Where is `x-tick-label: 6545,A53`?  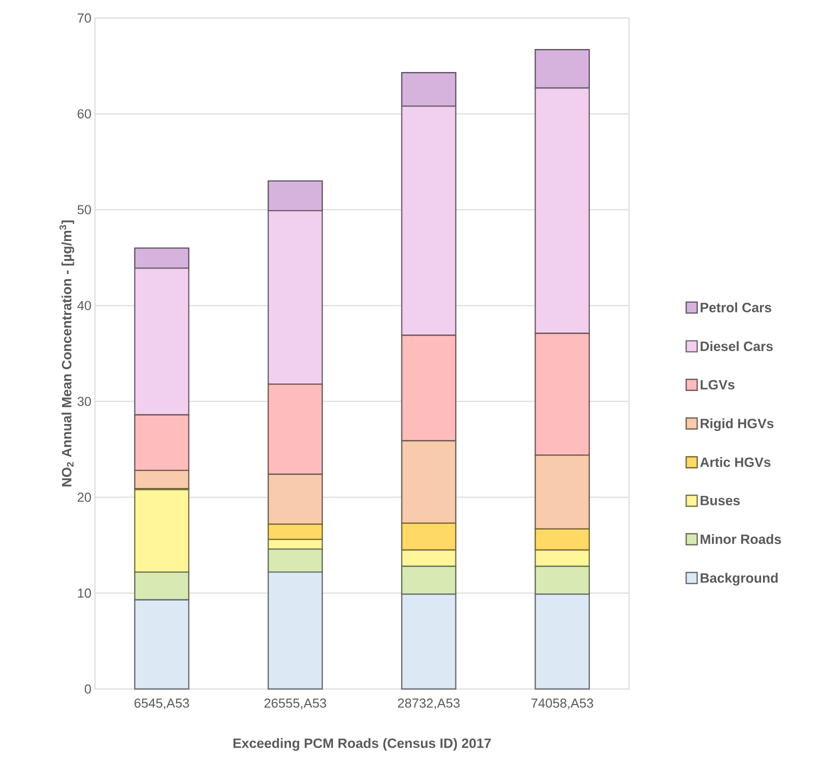 x-tick-label: 6545,A53 is located at coordinates (161, 704).